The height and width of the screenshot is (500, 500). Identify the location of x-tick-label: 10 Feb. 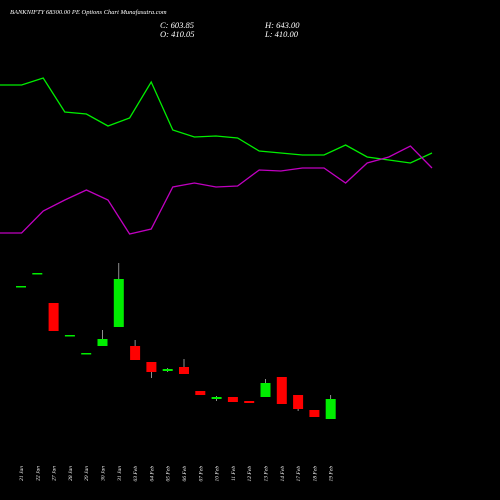
(218, 474).